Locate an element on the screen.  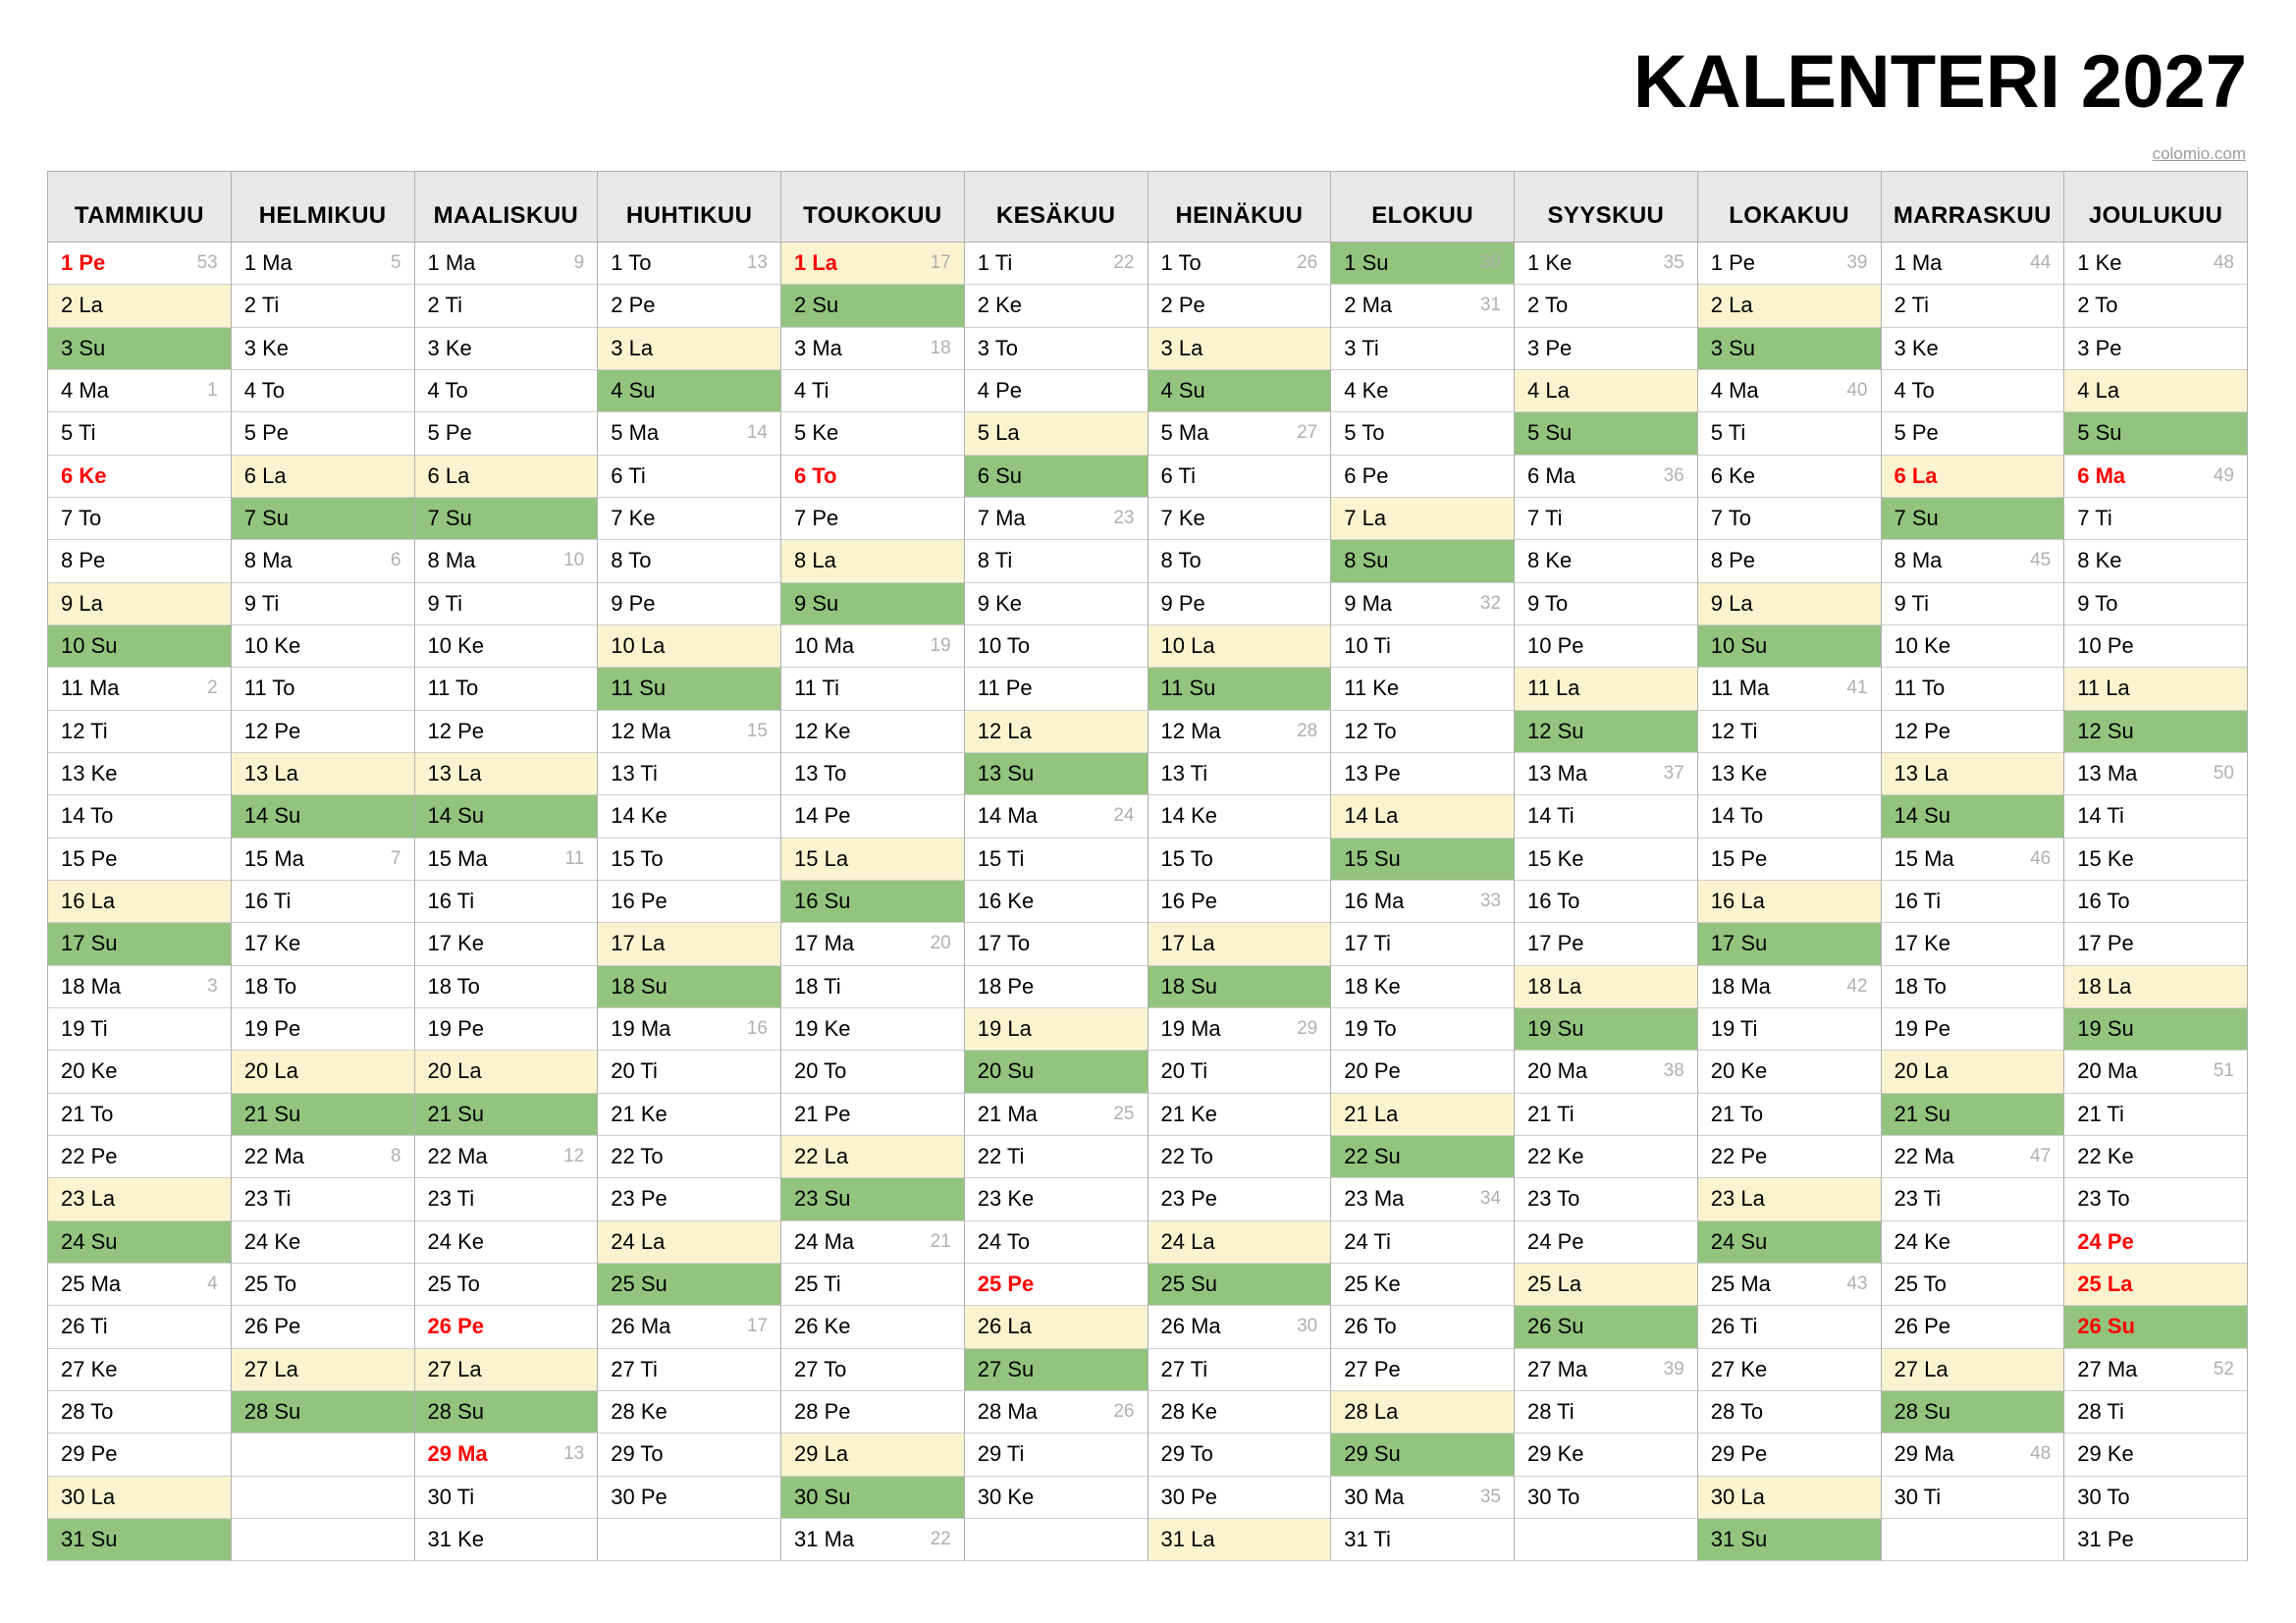
day-cell: 12 Ma 28 is located at coordinates (1239, 731).